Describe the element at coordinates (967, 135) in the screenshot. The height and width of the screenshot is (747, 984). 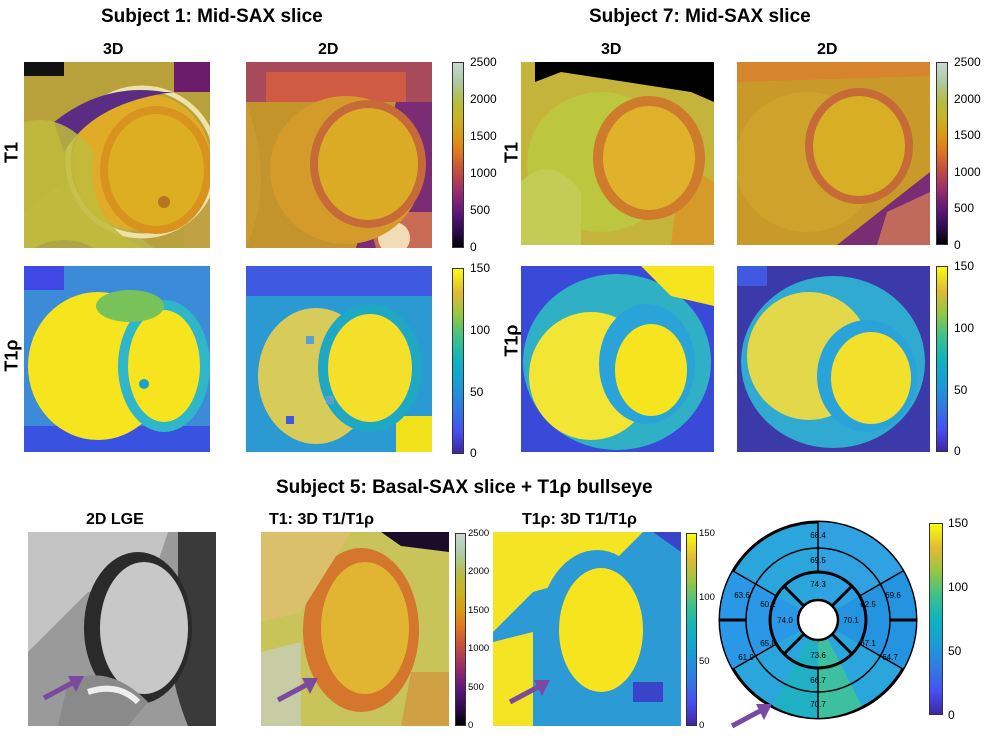
I see `s7-t1-tick-1500: 1500` at that location.